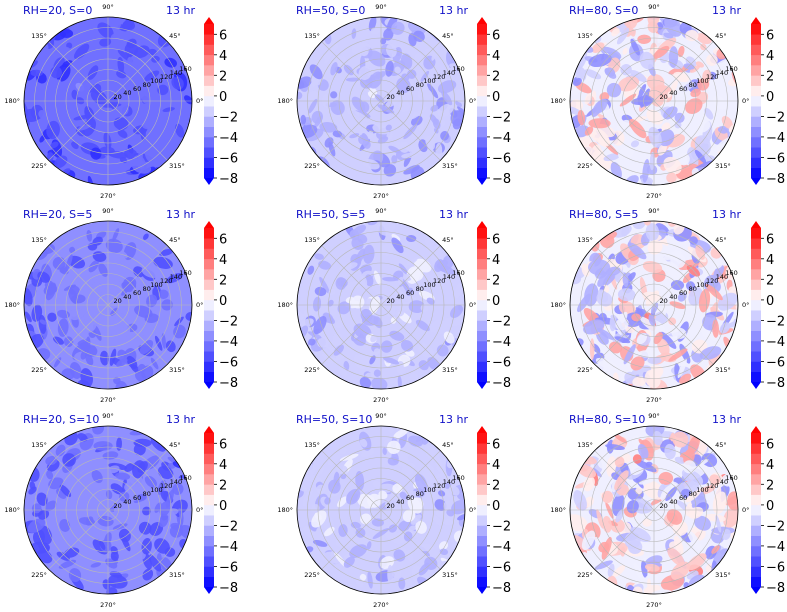 The width and height of the screenshot is (787, 612). Describe the element at coordinates (458, 69) in the screenshot. I see `radial-tick-label: 160` at that location.